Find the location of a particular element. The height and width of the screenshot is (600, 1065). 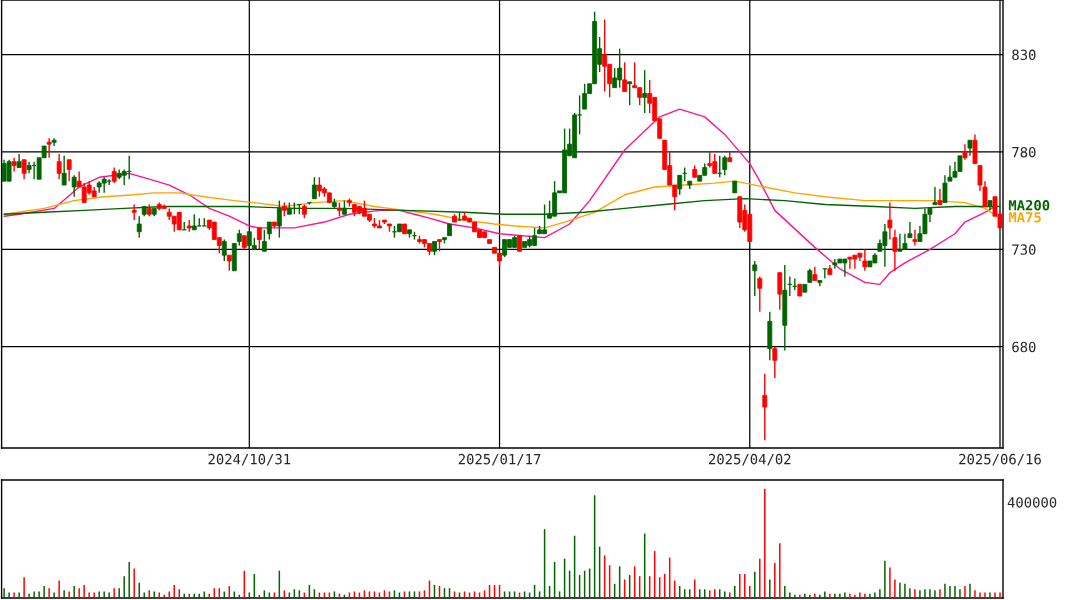

y-tick-label: 780 is located at coordinates (1024, 152).